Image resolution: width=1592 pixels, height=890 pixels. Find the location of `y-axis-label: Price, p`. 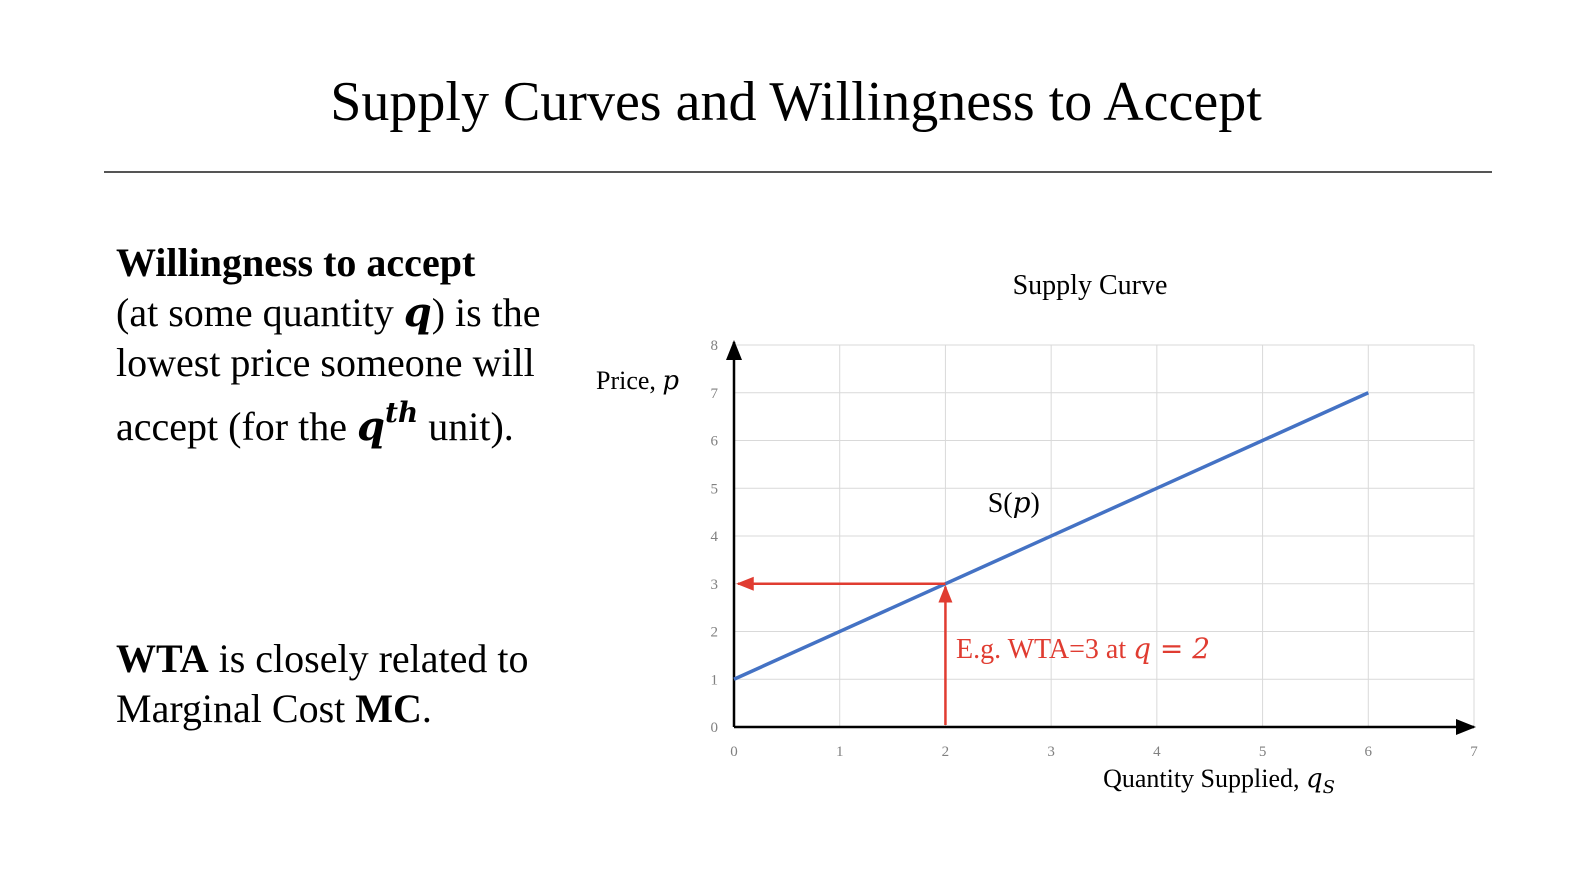

y-axis-label: Price, p is located at coordinates (637, 381).